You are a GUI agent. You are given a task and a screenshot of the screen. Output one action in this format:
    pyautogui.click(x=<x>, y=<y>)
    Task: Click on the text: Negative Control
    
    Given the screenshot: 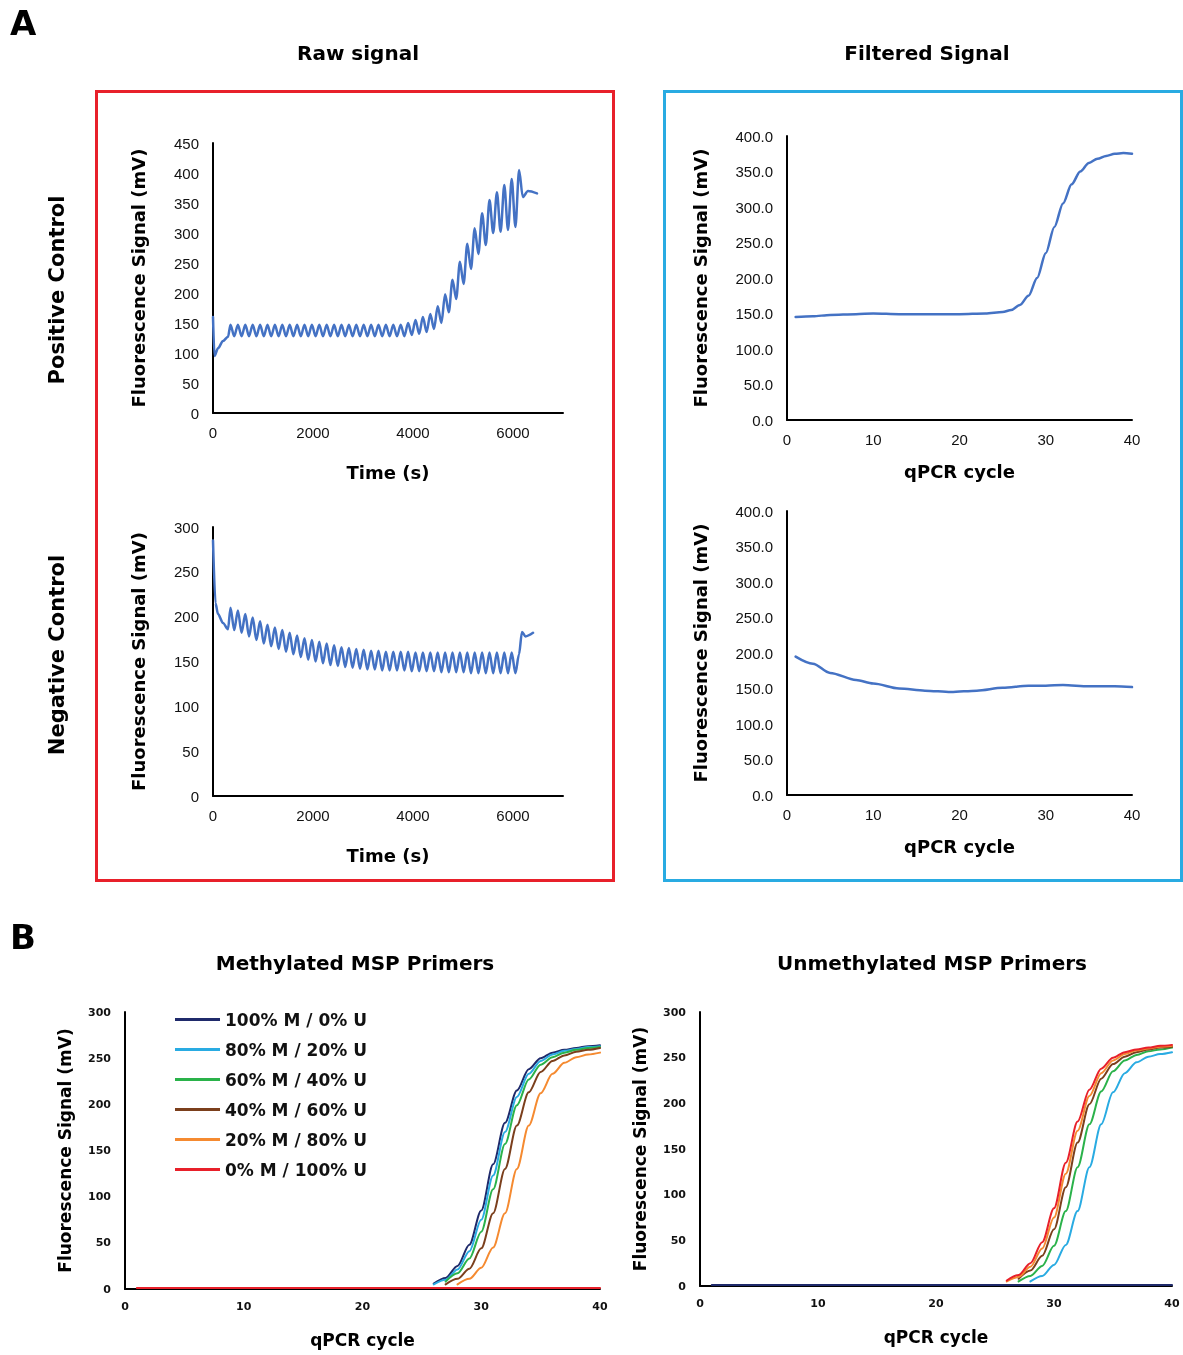 What is the action you would take?
    pyautogui.click(x=57, y=655)
    